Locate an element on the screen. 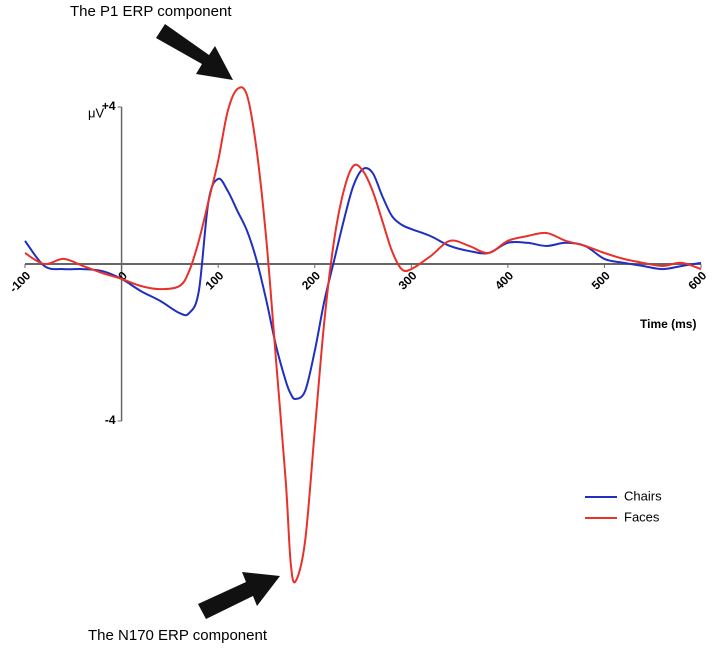 The width and height of the screenshot is (715, 656). x-tick-label: -100 is located at coordinates (19, 281).